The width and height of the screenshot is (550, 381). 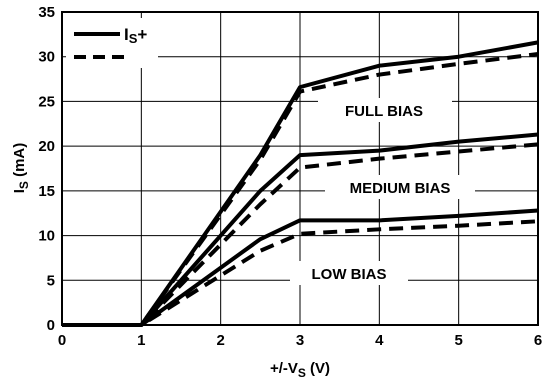 I want to click on annotation-full-bias: FULL BIAS, so click(x=385, y=110).